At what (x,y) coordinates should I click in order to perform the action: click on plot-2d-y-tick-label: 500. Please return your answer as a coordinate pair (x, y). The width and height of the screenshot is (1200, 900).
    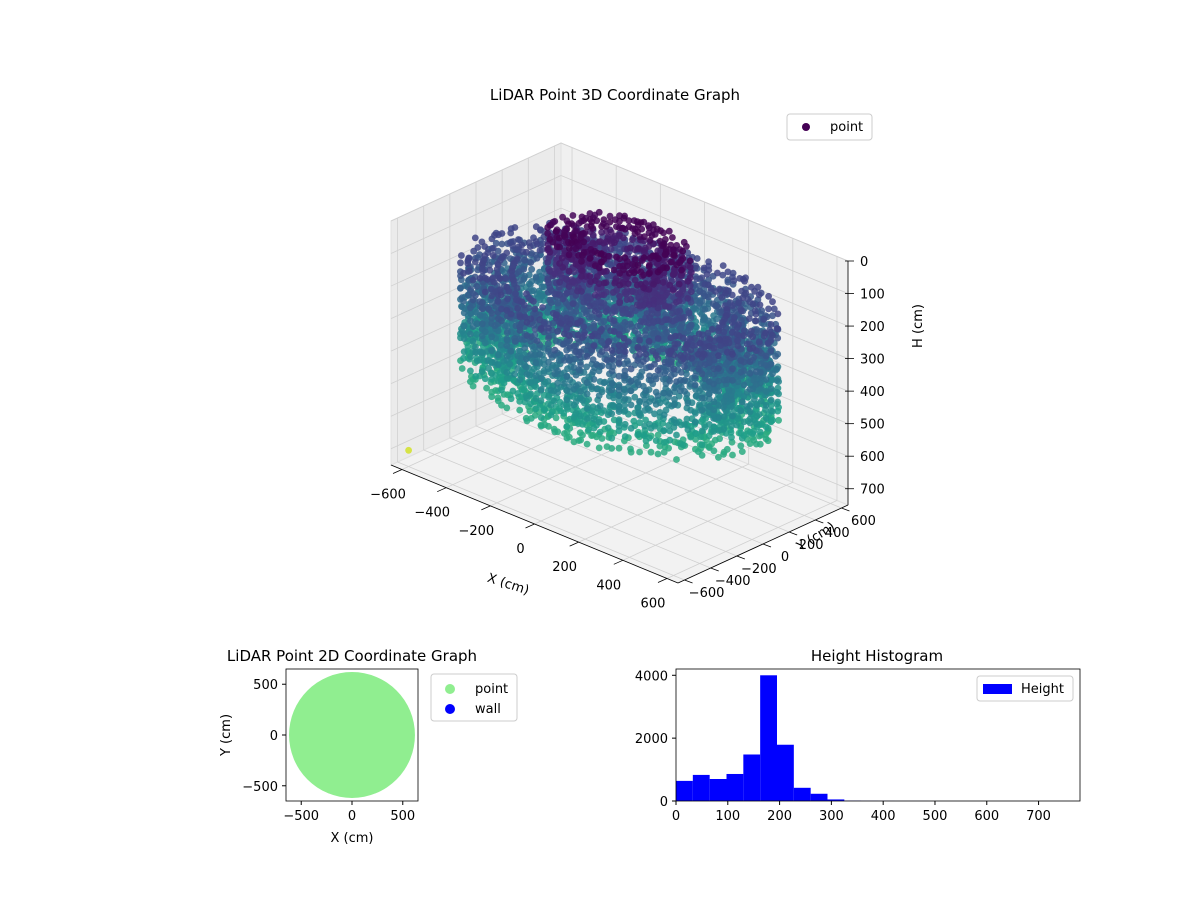
    Looking at the image, I should click on (265, 685).